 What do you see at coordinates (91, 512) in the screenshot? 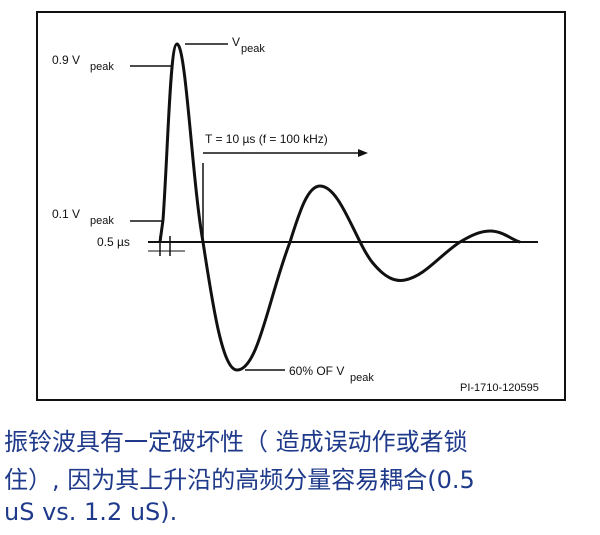
I see `caption-line: uS vs. 1.2 uS).` at bounding box center [91, 512].